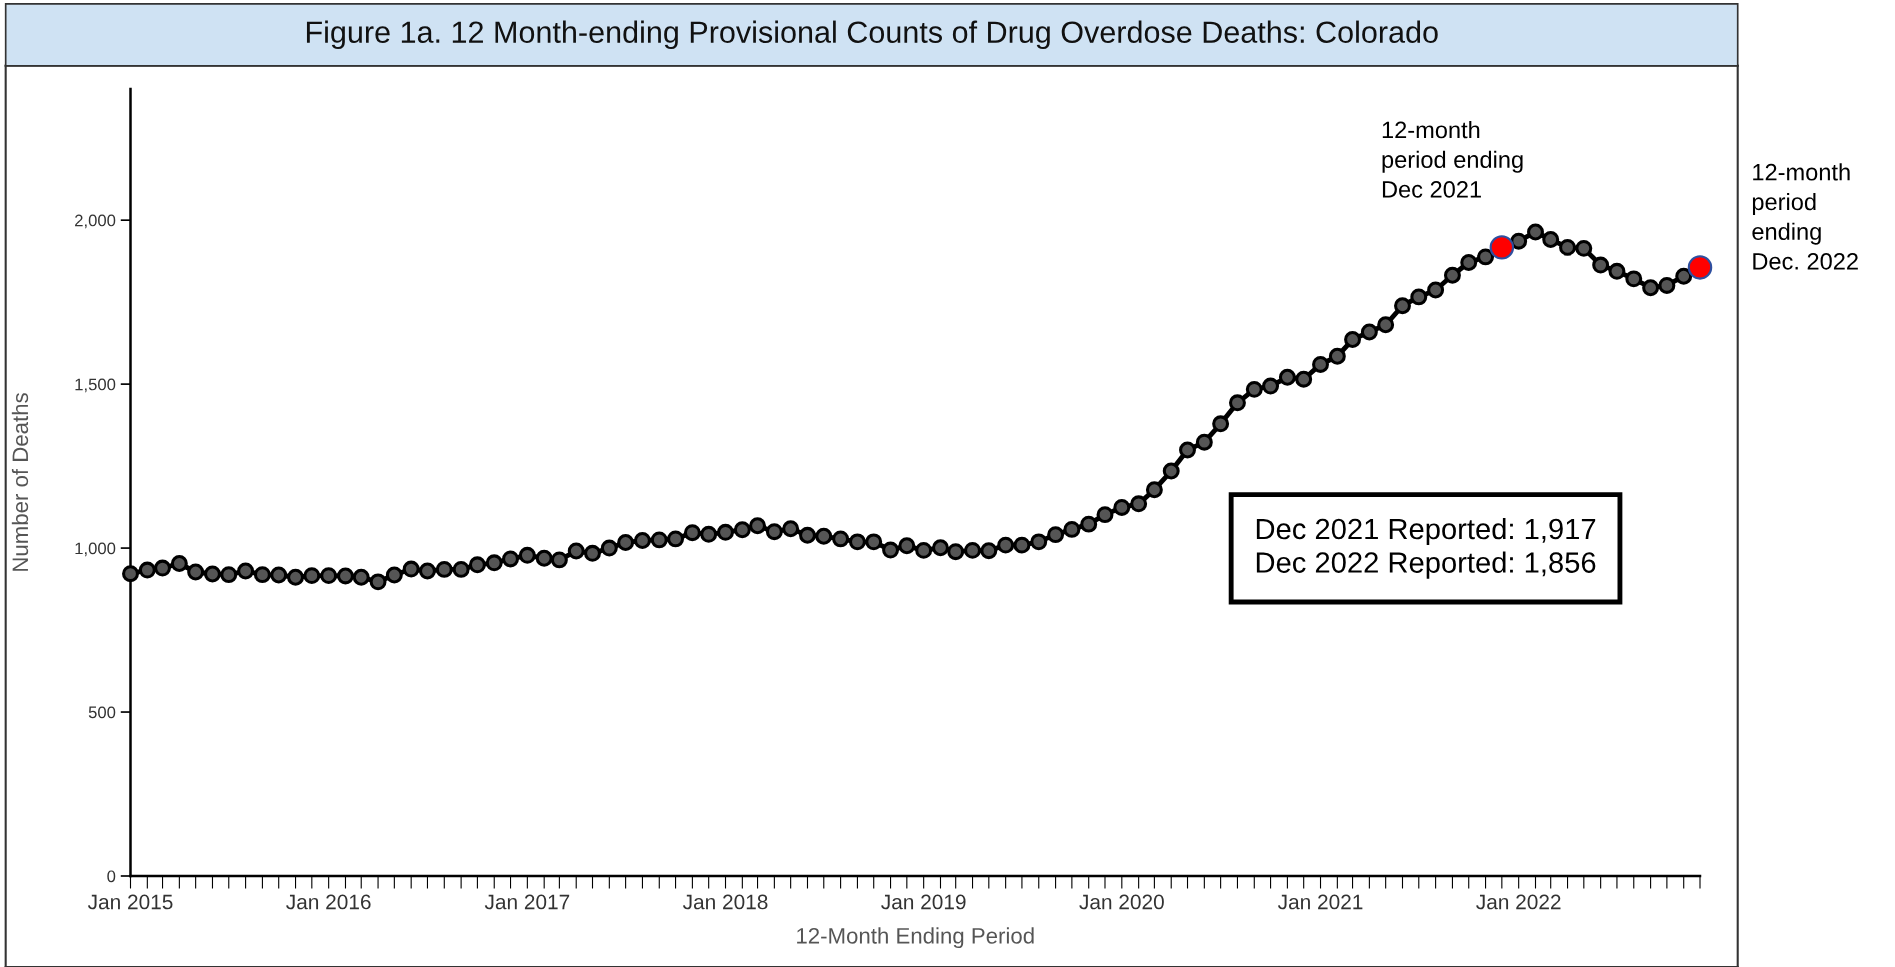 The height and width of the screenshot is (967, 1895). I want to click on x-tick-label: Jan 2022, so click(1518, 902).